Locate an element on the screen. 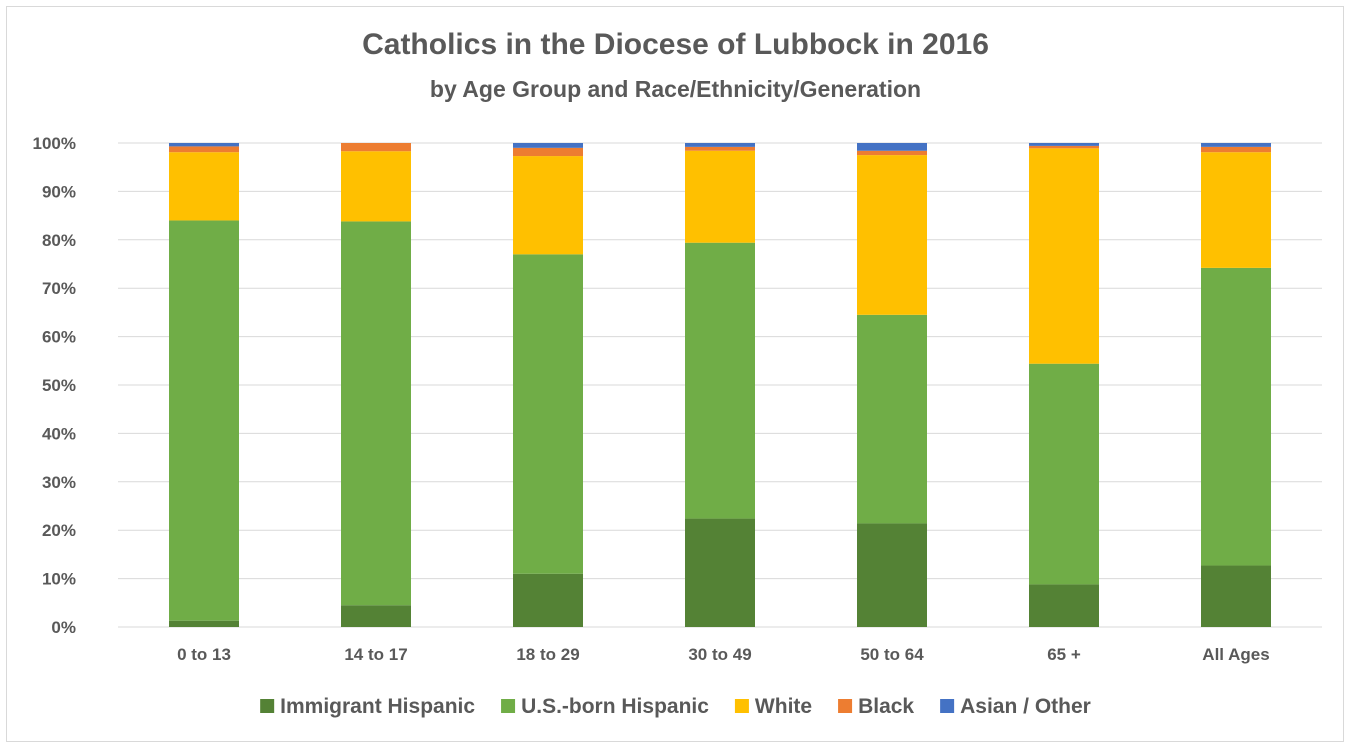 Image resolution: width=1351 pixels, height=749 pixels. y-tick-label: 100% is located at coordinates (54, 143).